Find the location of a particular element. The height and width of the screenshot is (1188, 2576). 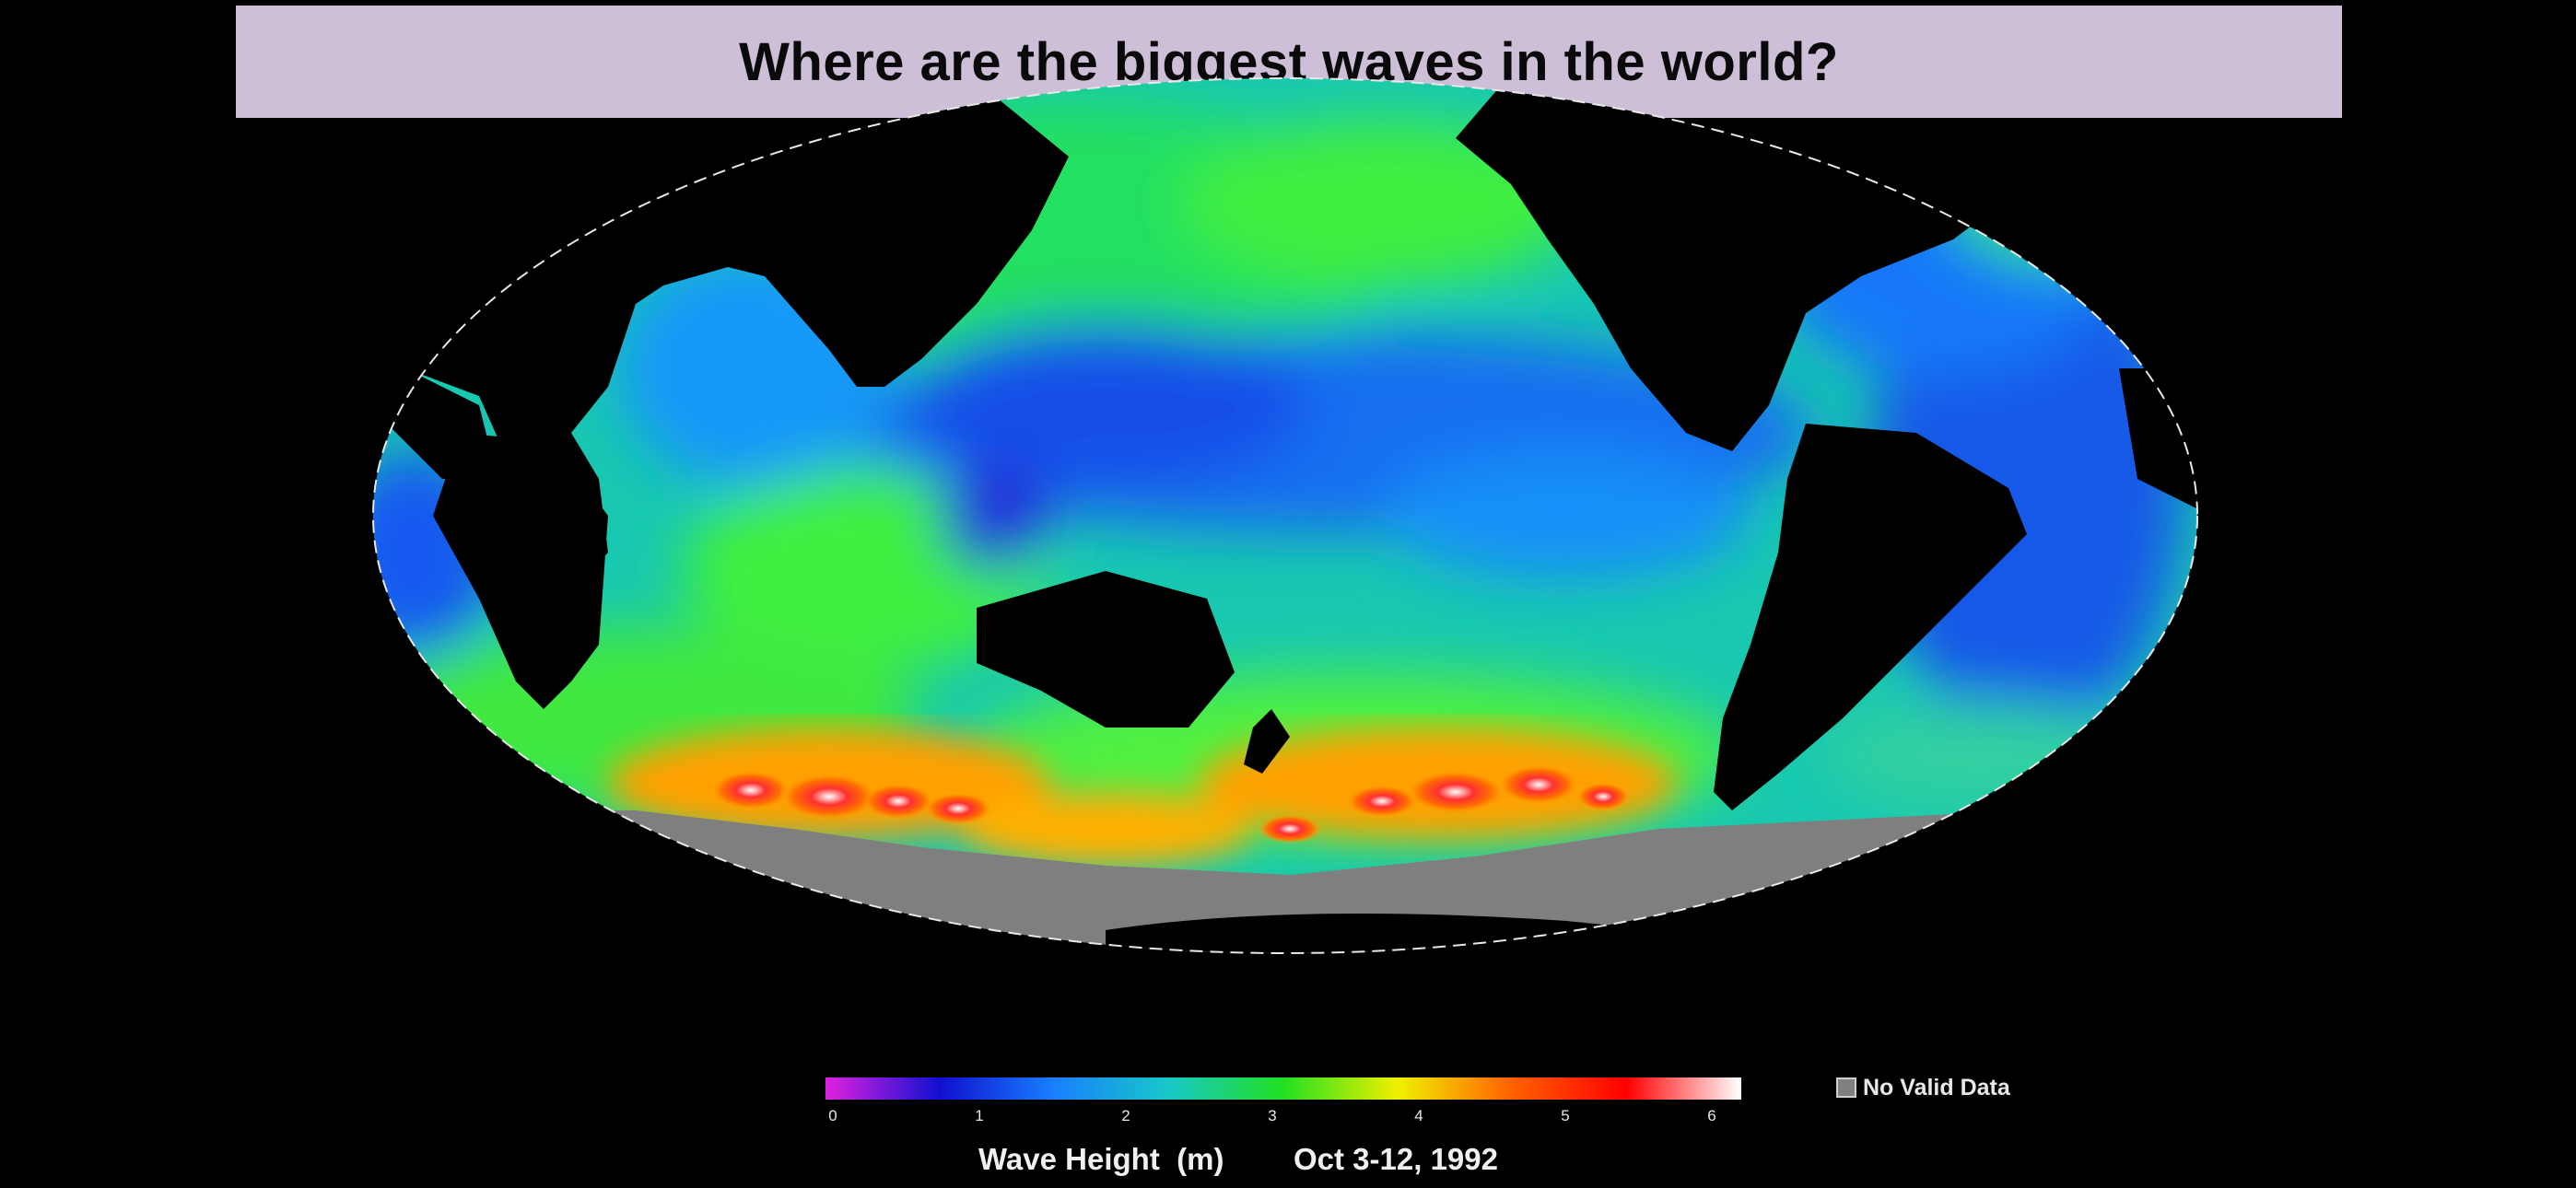

color-scale-svg is located at coordinates (1283, 1088).